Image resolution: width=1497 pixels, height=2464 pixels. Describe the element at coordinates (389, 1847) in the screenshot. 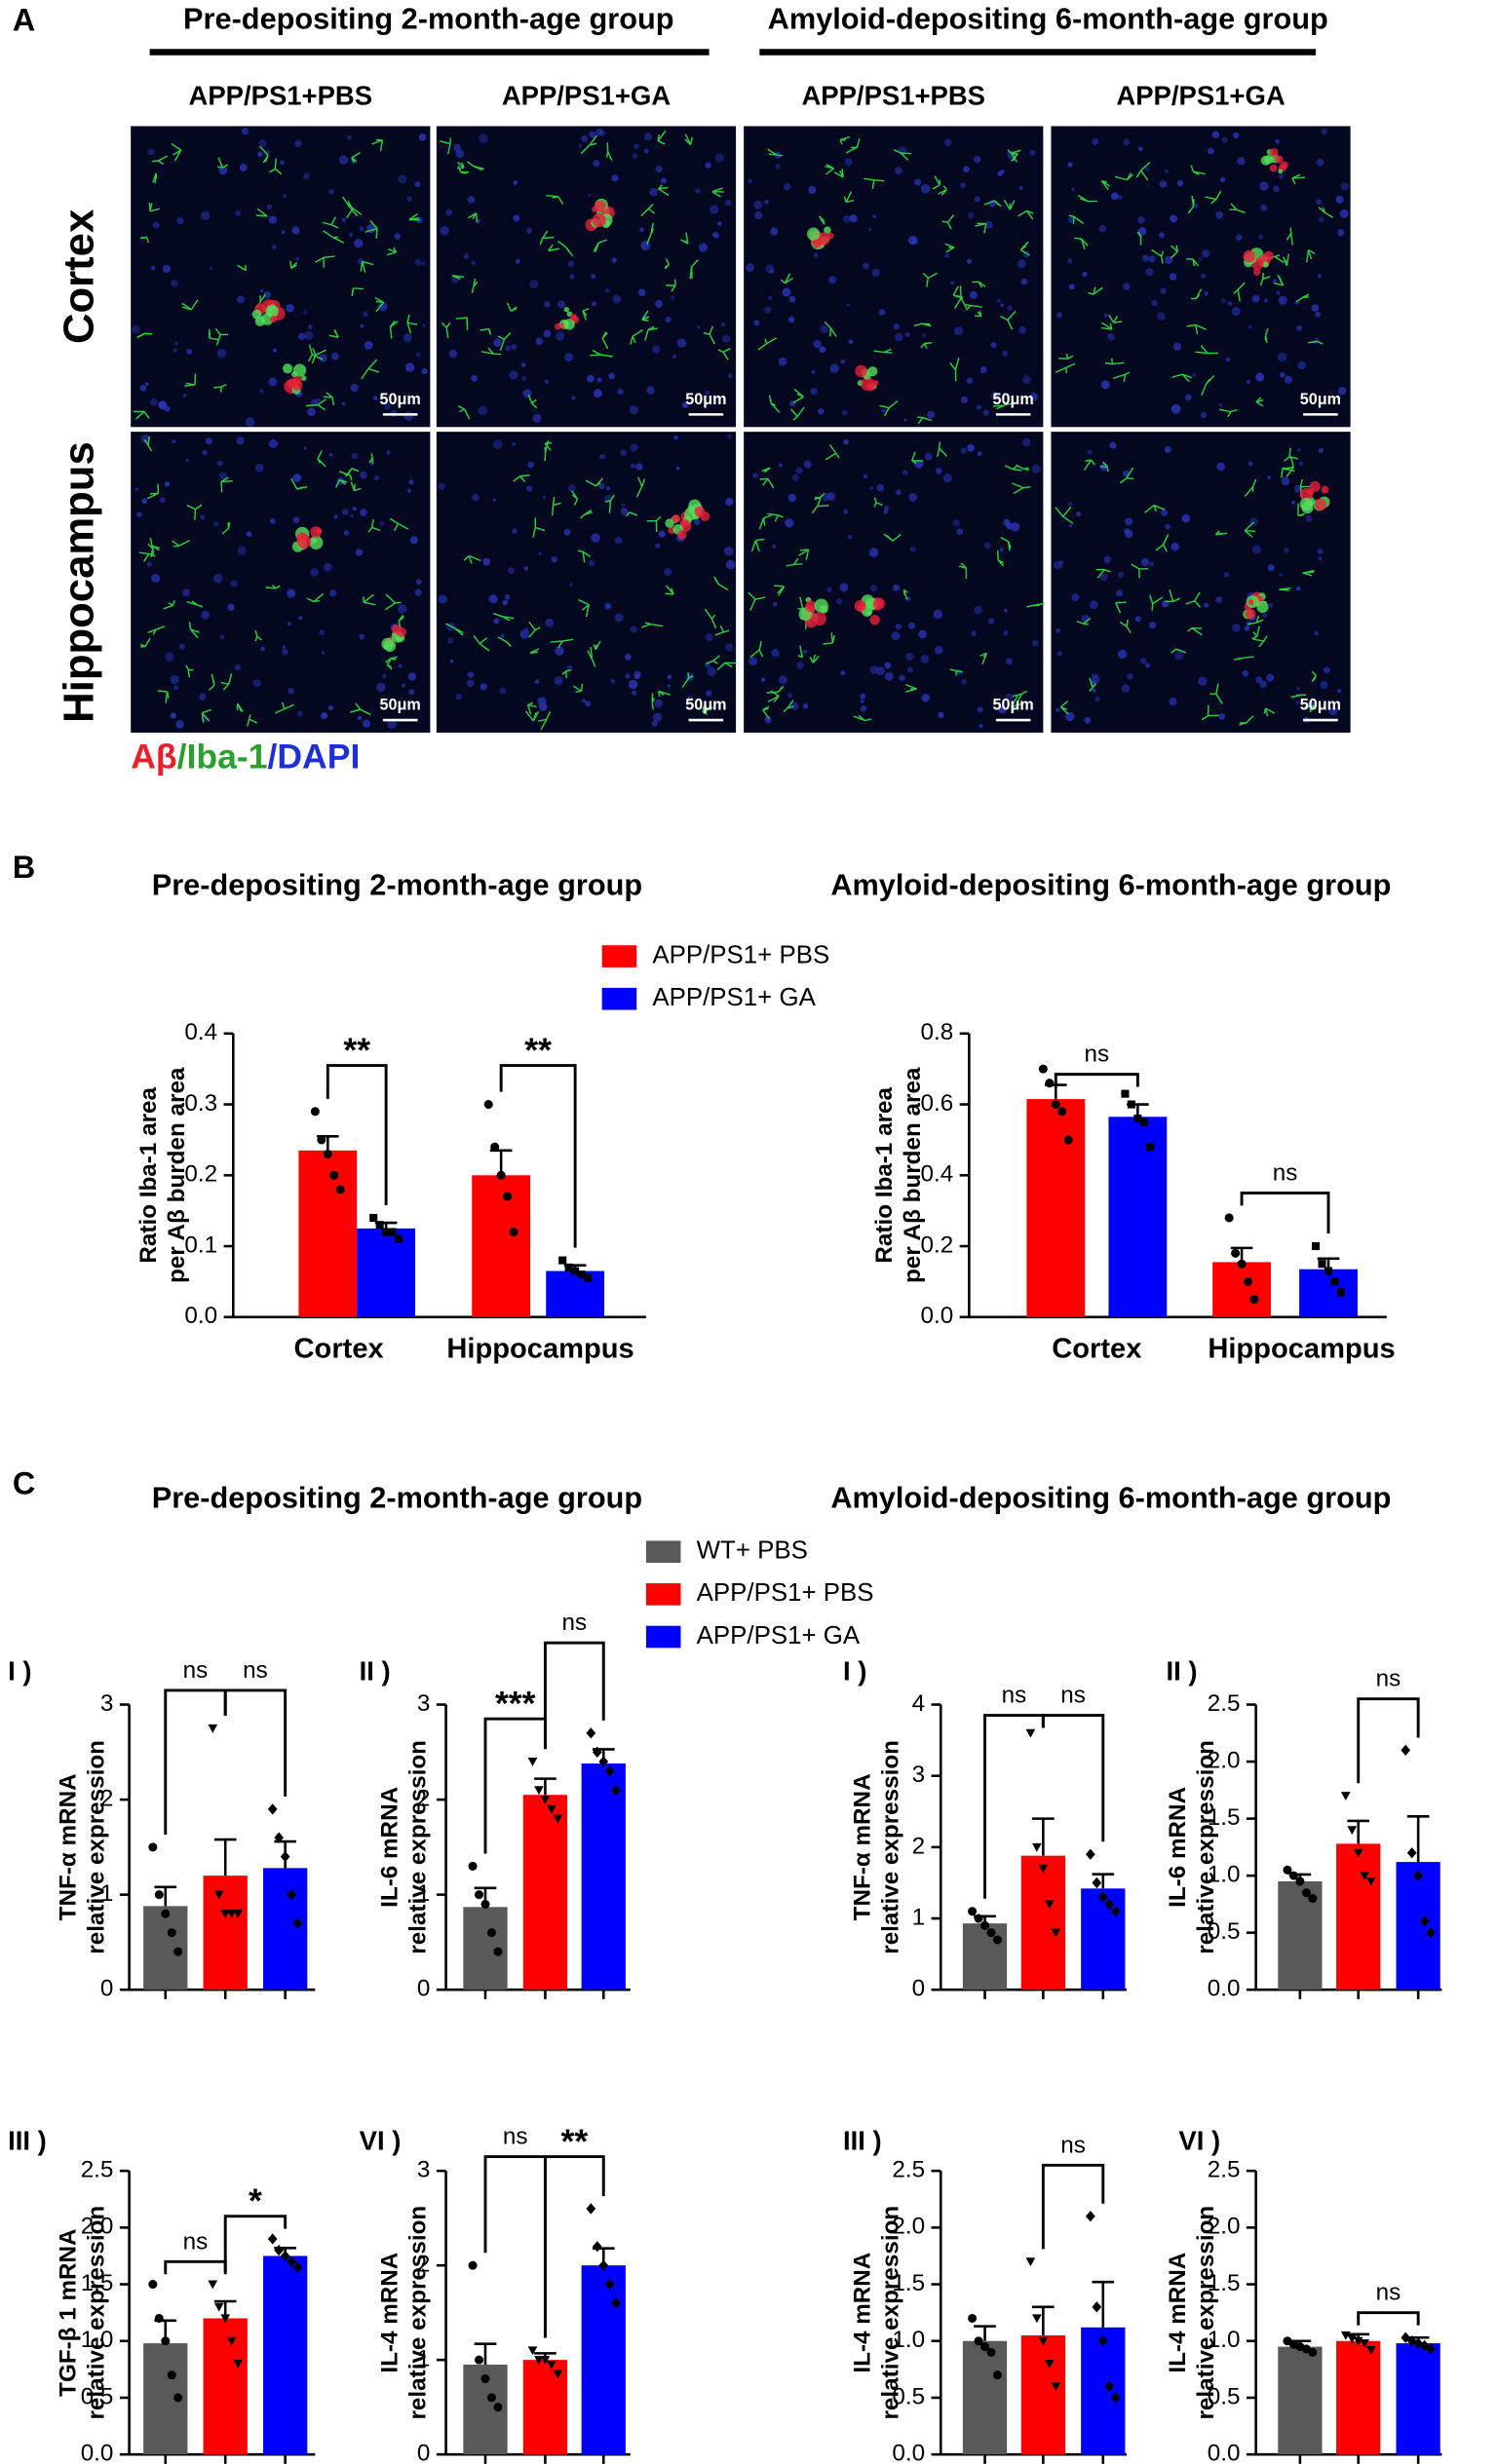

I see `y-axis-label: IL-6 mRNA` at that location.